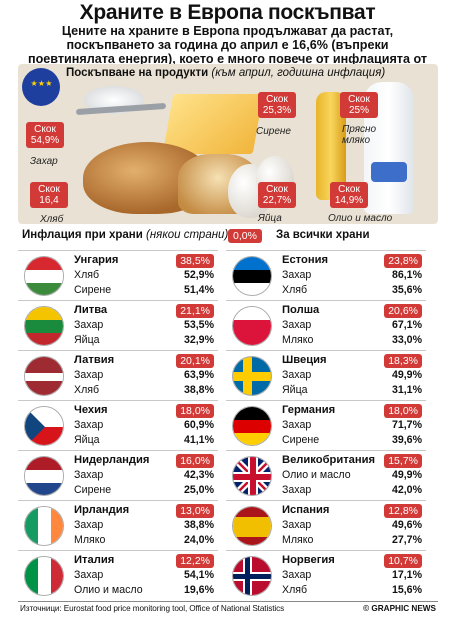 This screenshot has width=455, height=624. Describe the element at coordinates (352, 475) in the screenshot. I see `product-row: Олио и масло 49,9%` at that location.